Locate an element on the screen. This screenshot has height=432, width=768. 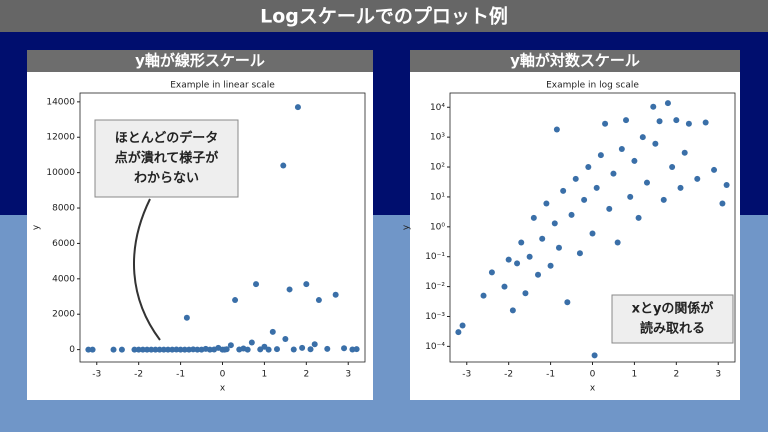
y-tick-label: 0 is located at coordinates (72, 350).